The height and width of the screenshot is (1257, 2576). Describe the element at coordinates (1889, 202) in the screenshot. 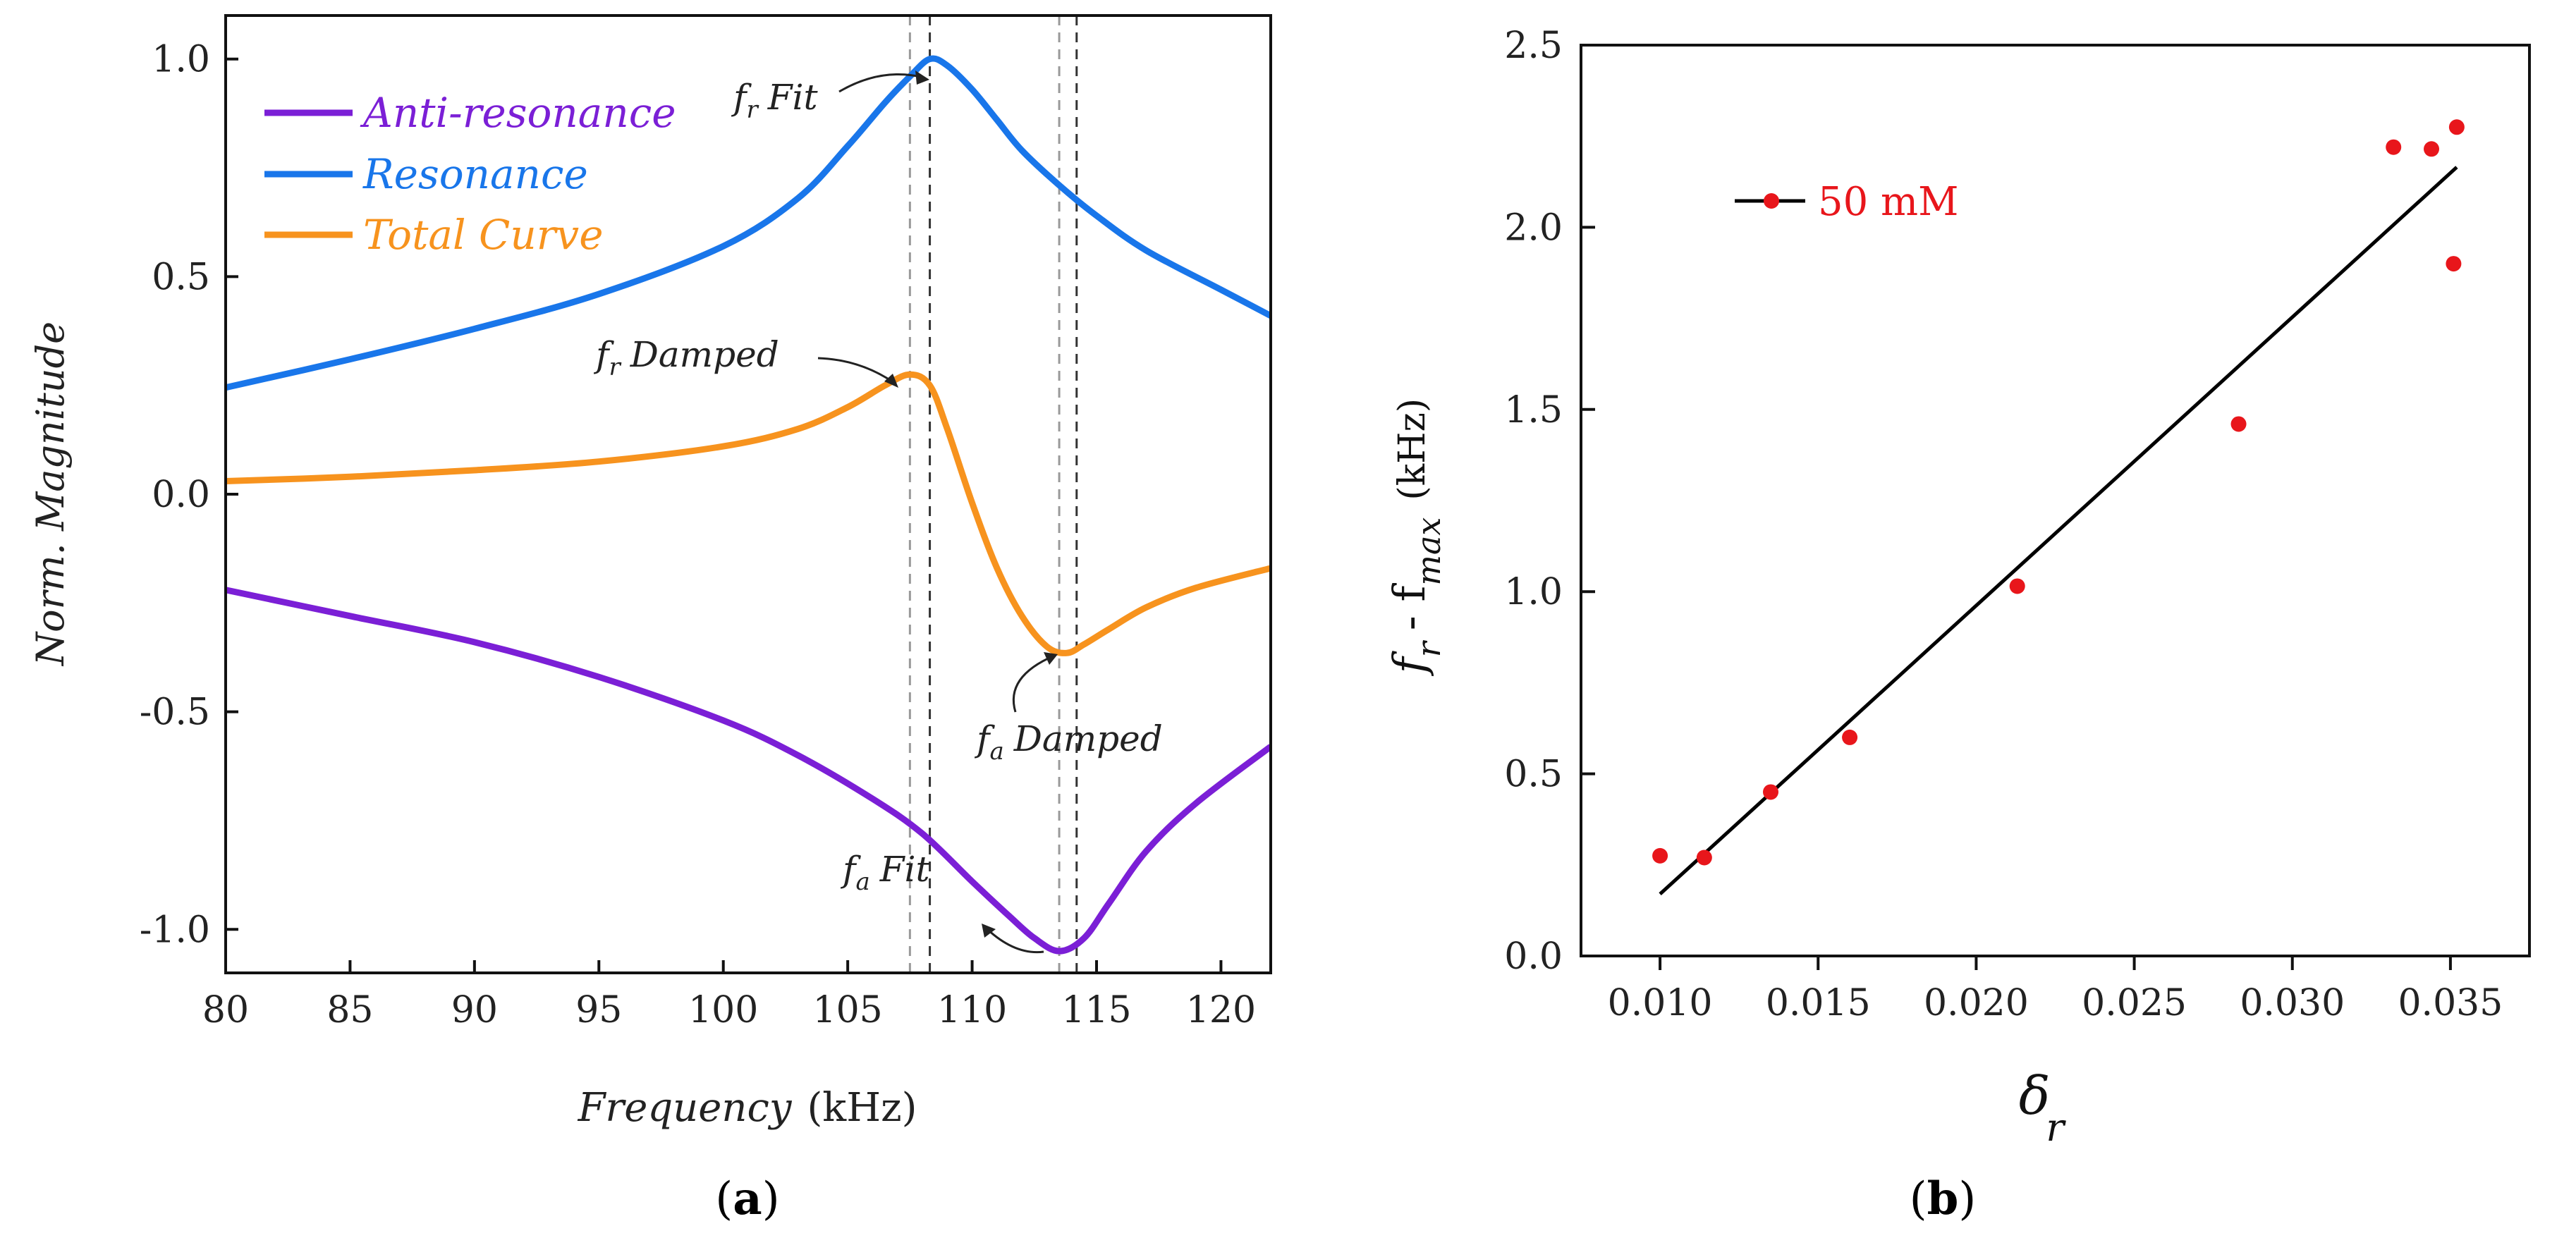

I see `legend-label-50mm: 50 mM` at that location.